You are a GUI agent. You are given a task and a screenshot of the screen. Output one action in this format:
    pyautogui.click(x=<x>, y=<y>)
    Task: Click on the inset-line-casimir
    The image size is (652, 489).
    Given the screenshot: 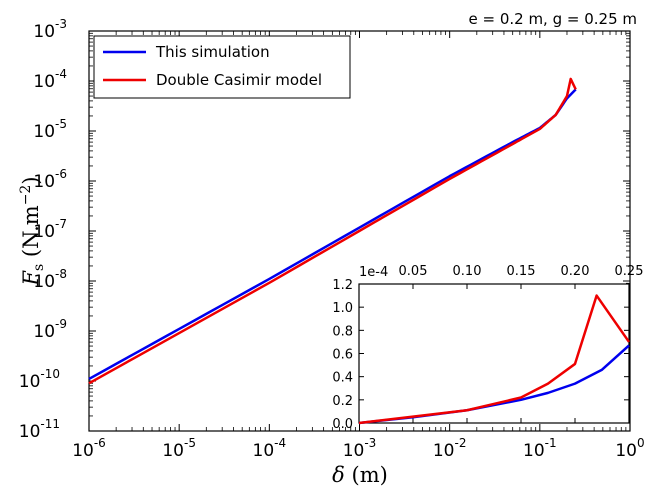 What is the action you would take?
    pyautogui.click(x=494, y=359)
    